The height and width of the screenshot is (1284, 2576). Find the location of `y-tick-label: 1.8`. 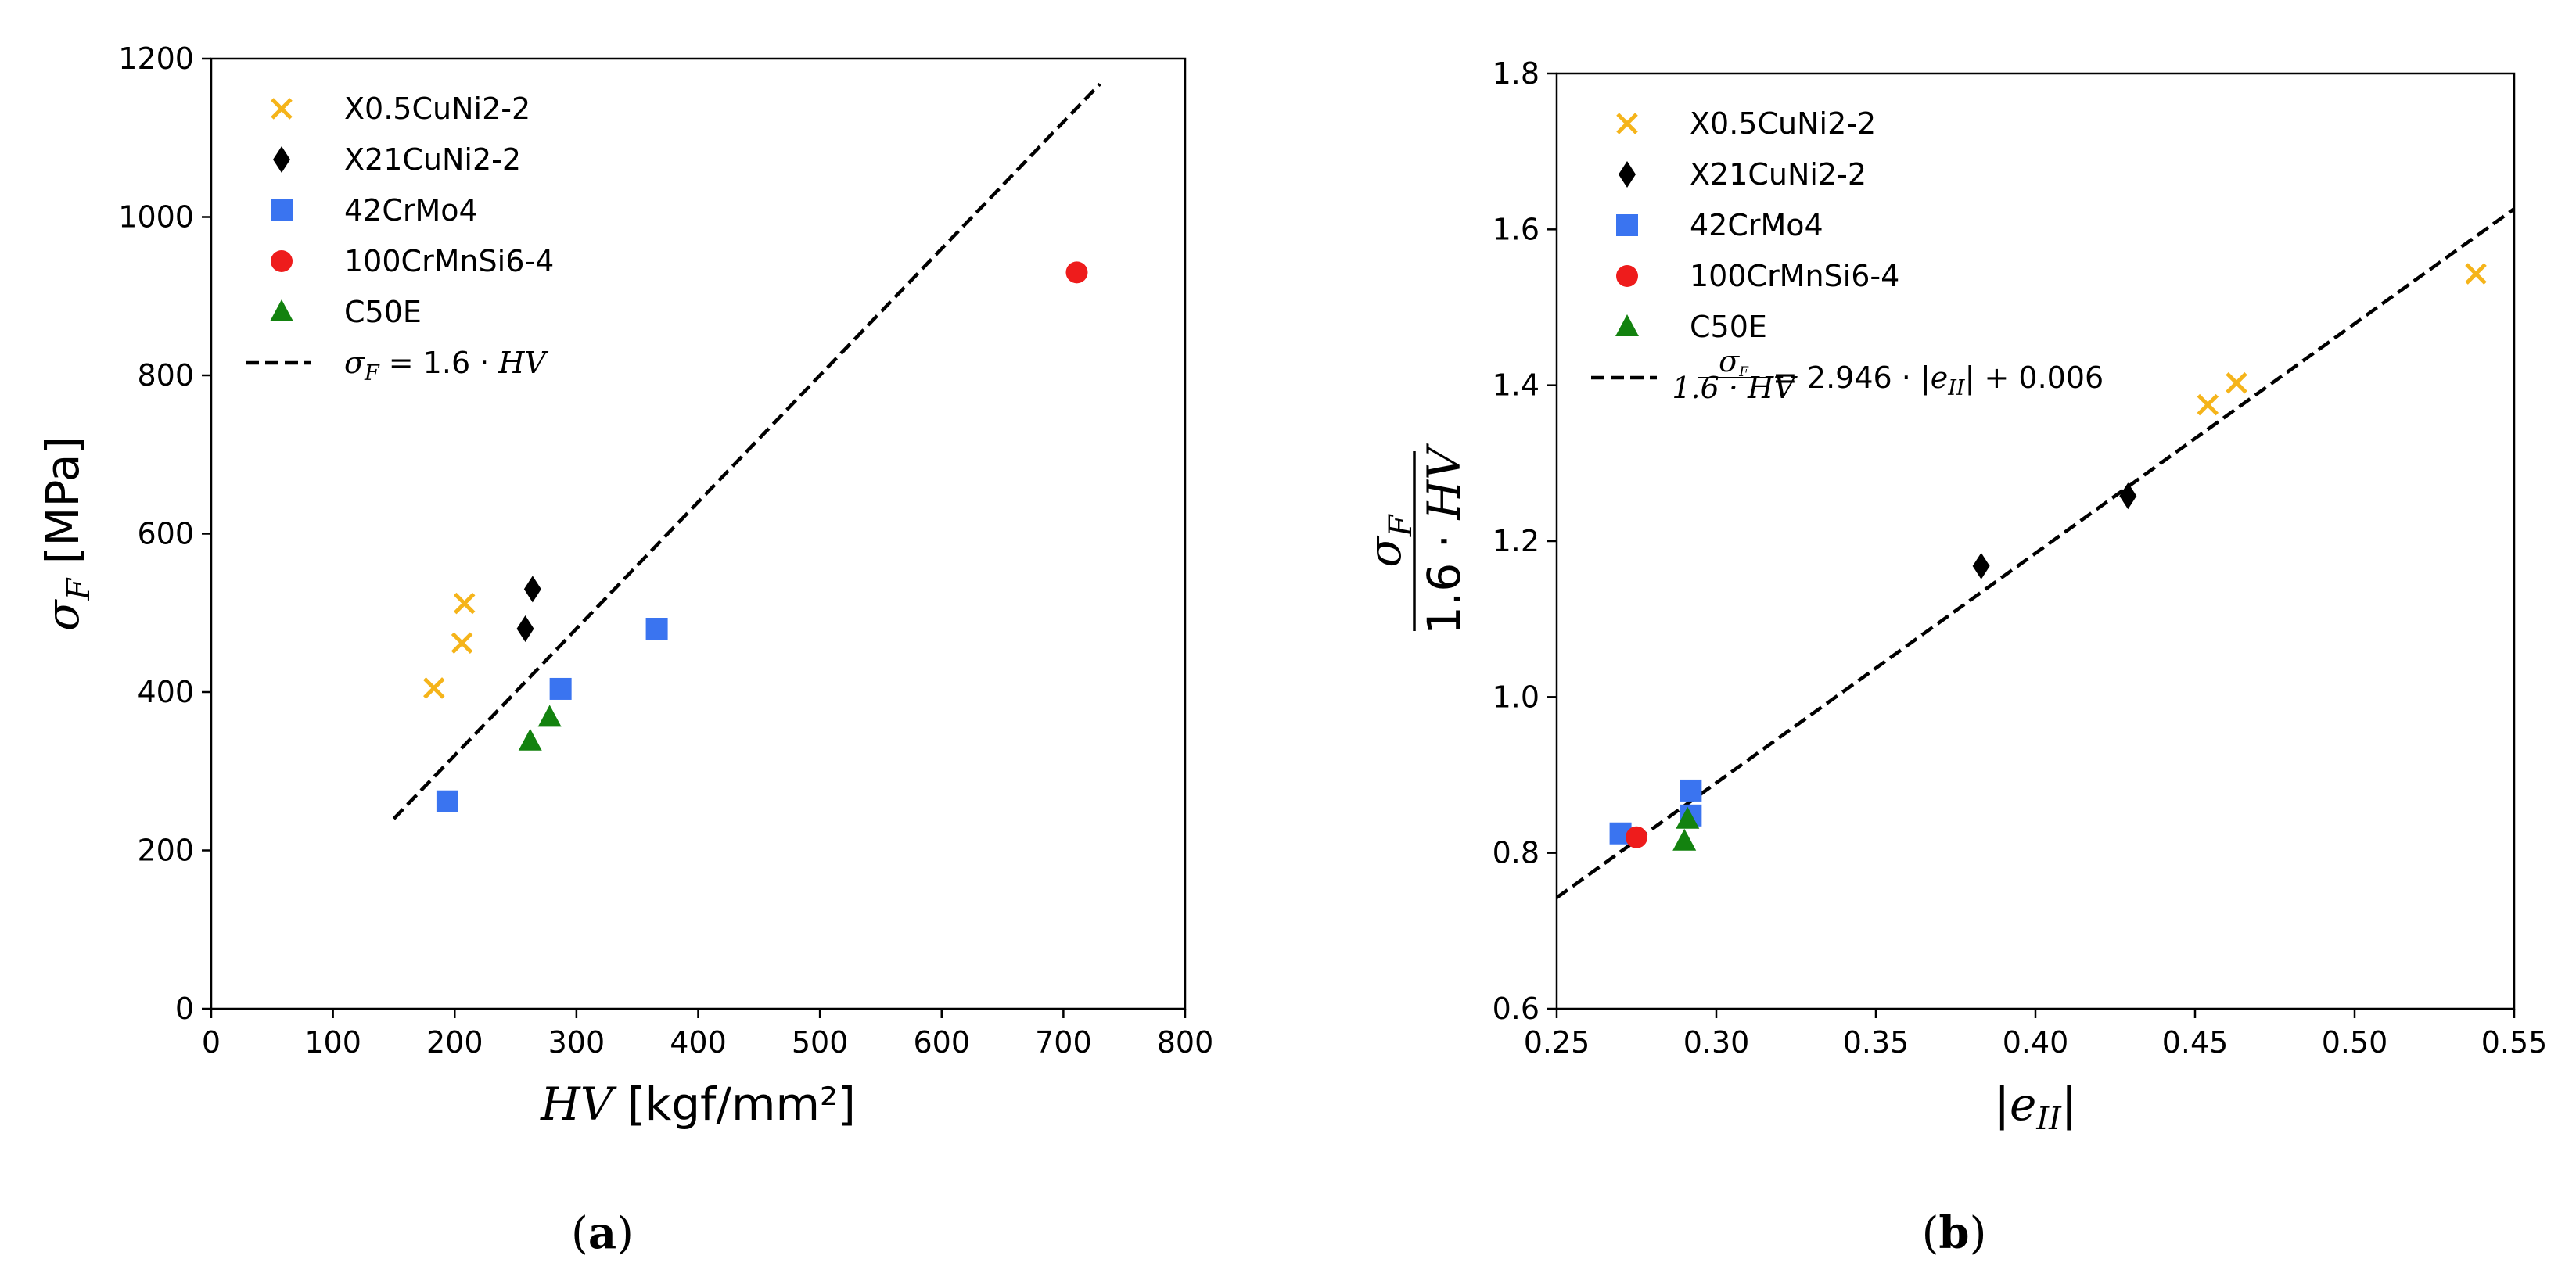

y-tick-label: 1.8 is located at coordinates (1516, 73).